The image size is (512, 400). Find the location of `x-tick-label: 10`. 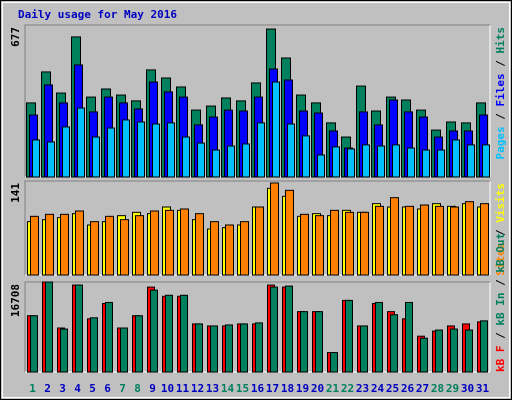

x-tick-label: 10 is located at coordinates (167, 388).